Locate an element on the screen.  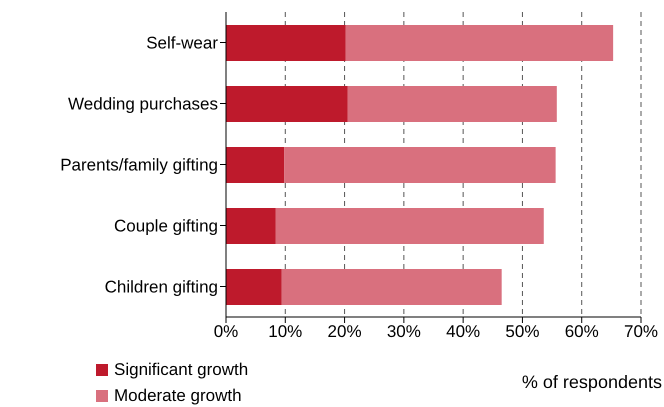
y-tick-label: Couple gifting is located at coordinates (166, 226).